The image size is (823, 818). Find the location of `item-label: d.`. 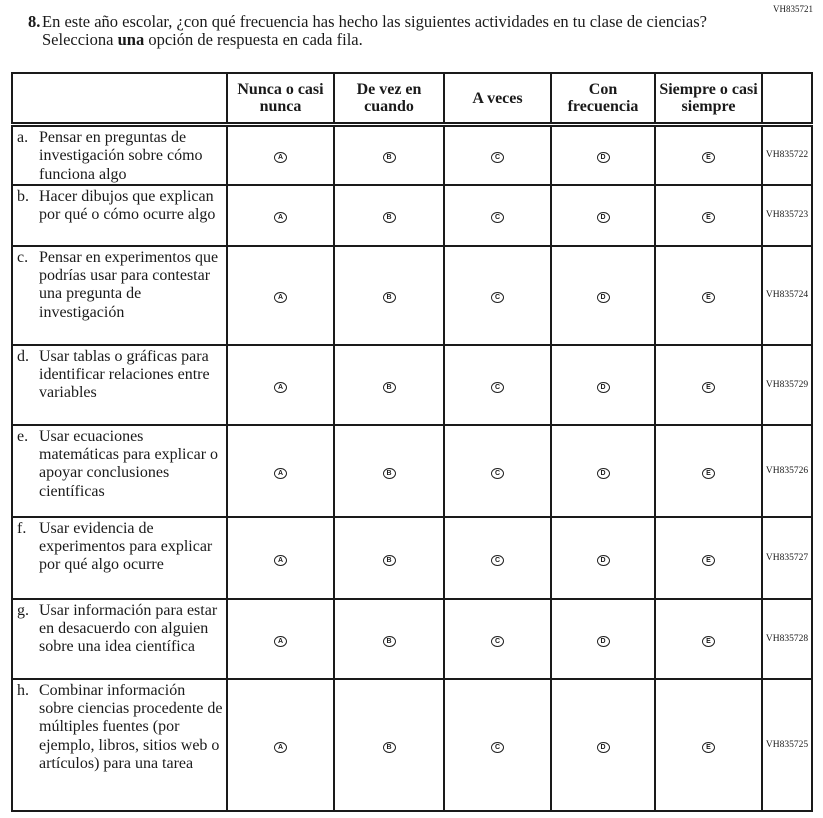

item-label: d. is located at coordinates (23, 356).